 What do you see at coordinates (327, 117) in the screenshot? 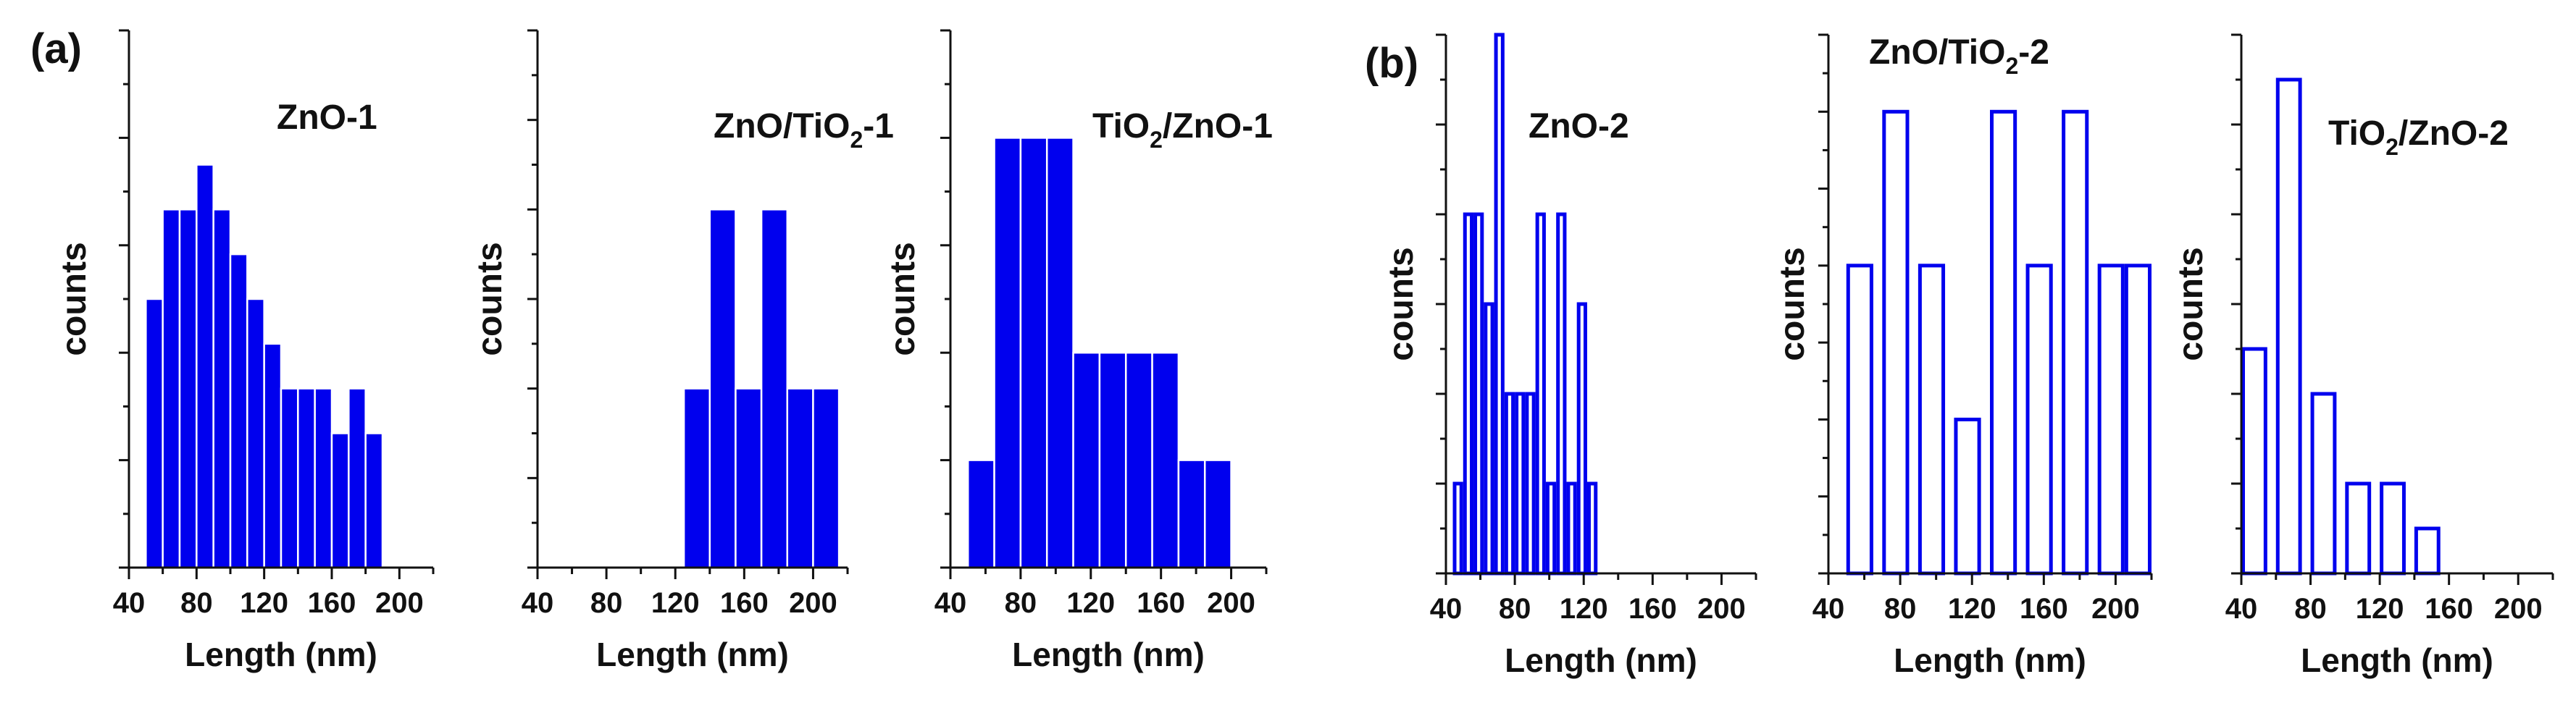
I see `chart-title: ZnO-1` at bounding box center [327, 117].